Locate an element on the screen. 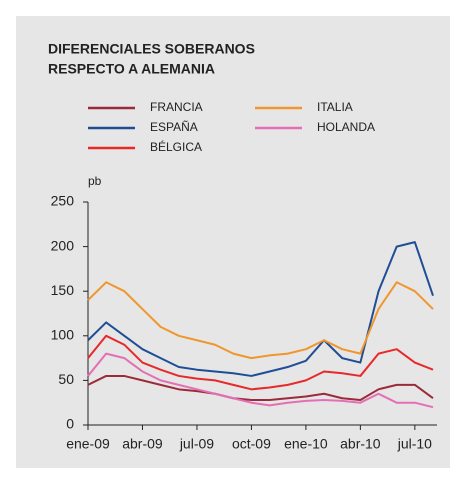  y-tick-label: 50 is located at coordinates (66, 379).